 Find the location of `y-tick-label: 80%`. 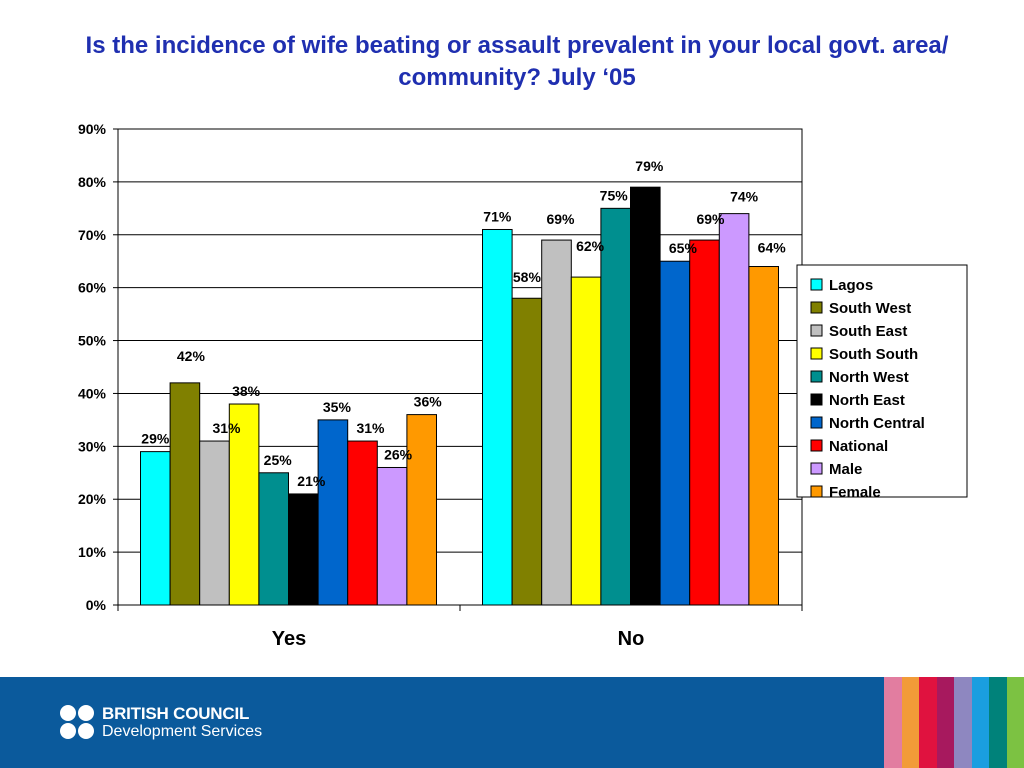

y-tick-label: 80% is located at coordinates (92, 182).